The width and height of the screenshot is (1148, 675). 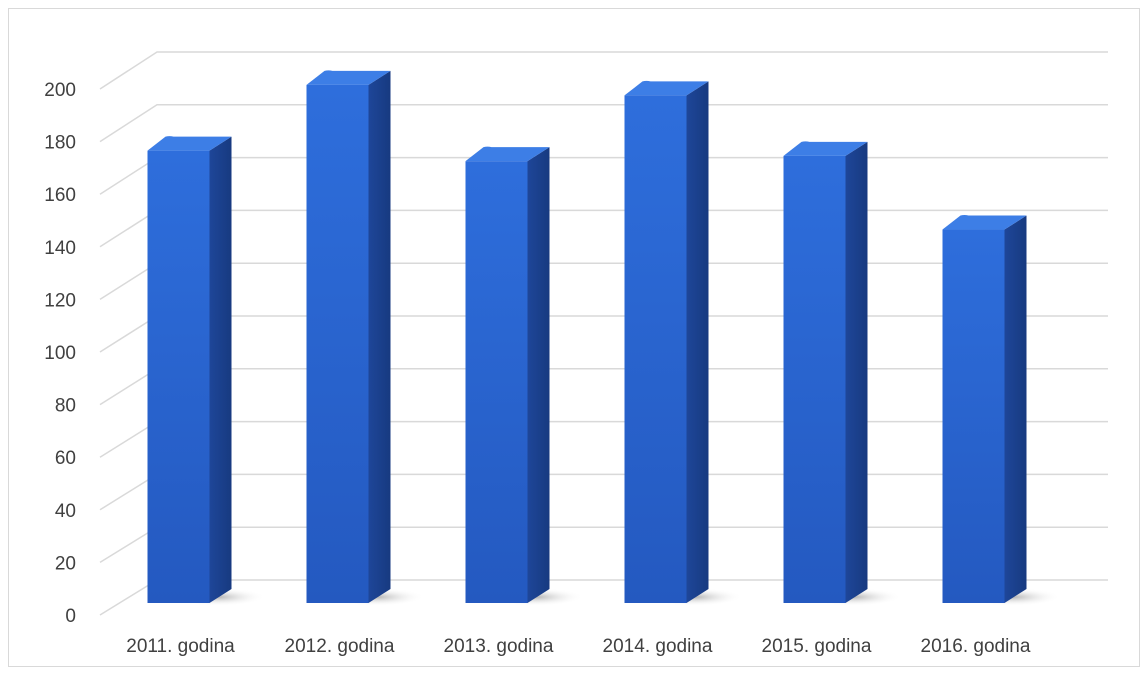 What do you see at coordinates (817, 646) in the screenshot?
I see `x-tick-label: 2015. godina` at bounding box center [817, 646].